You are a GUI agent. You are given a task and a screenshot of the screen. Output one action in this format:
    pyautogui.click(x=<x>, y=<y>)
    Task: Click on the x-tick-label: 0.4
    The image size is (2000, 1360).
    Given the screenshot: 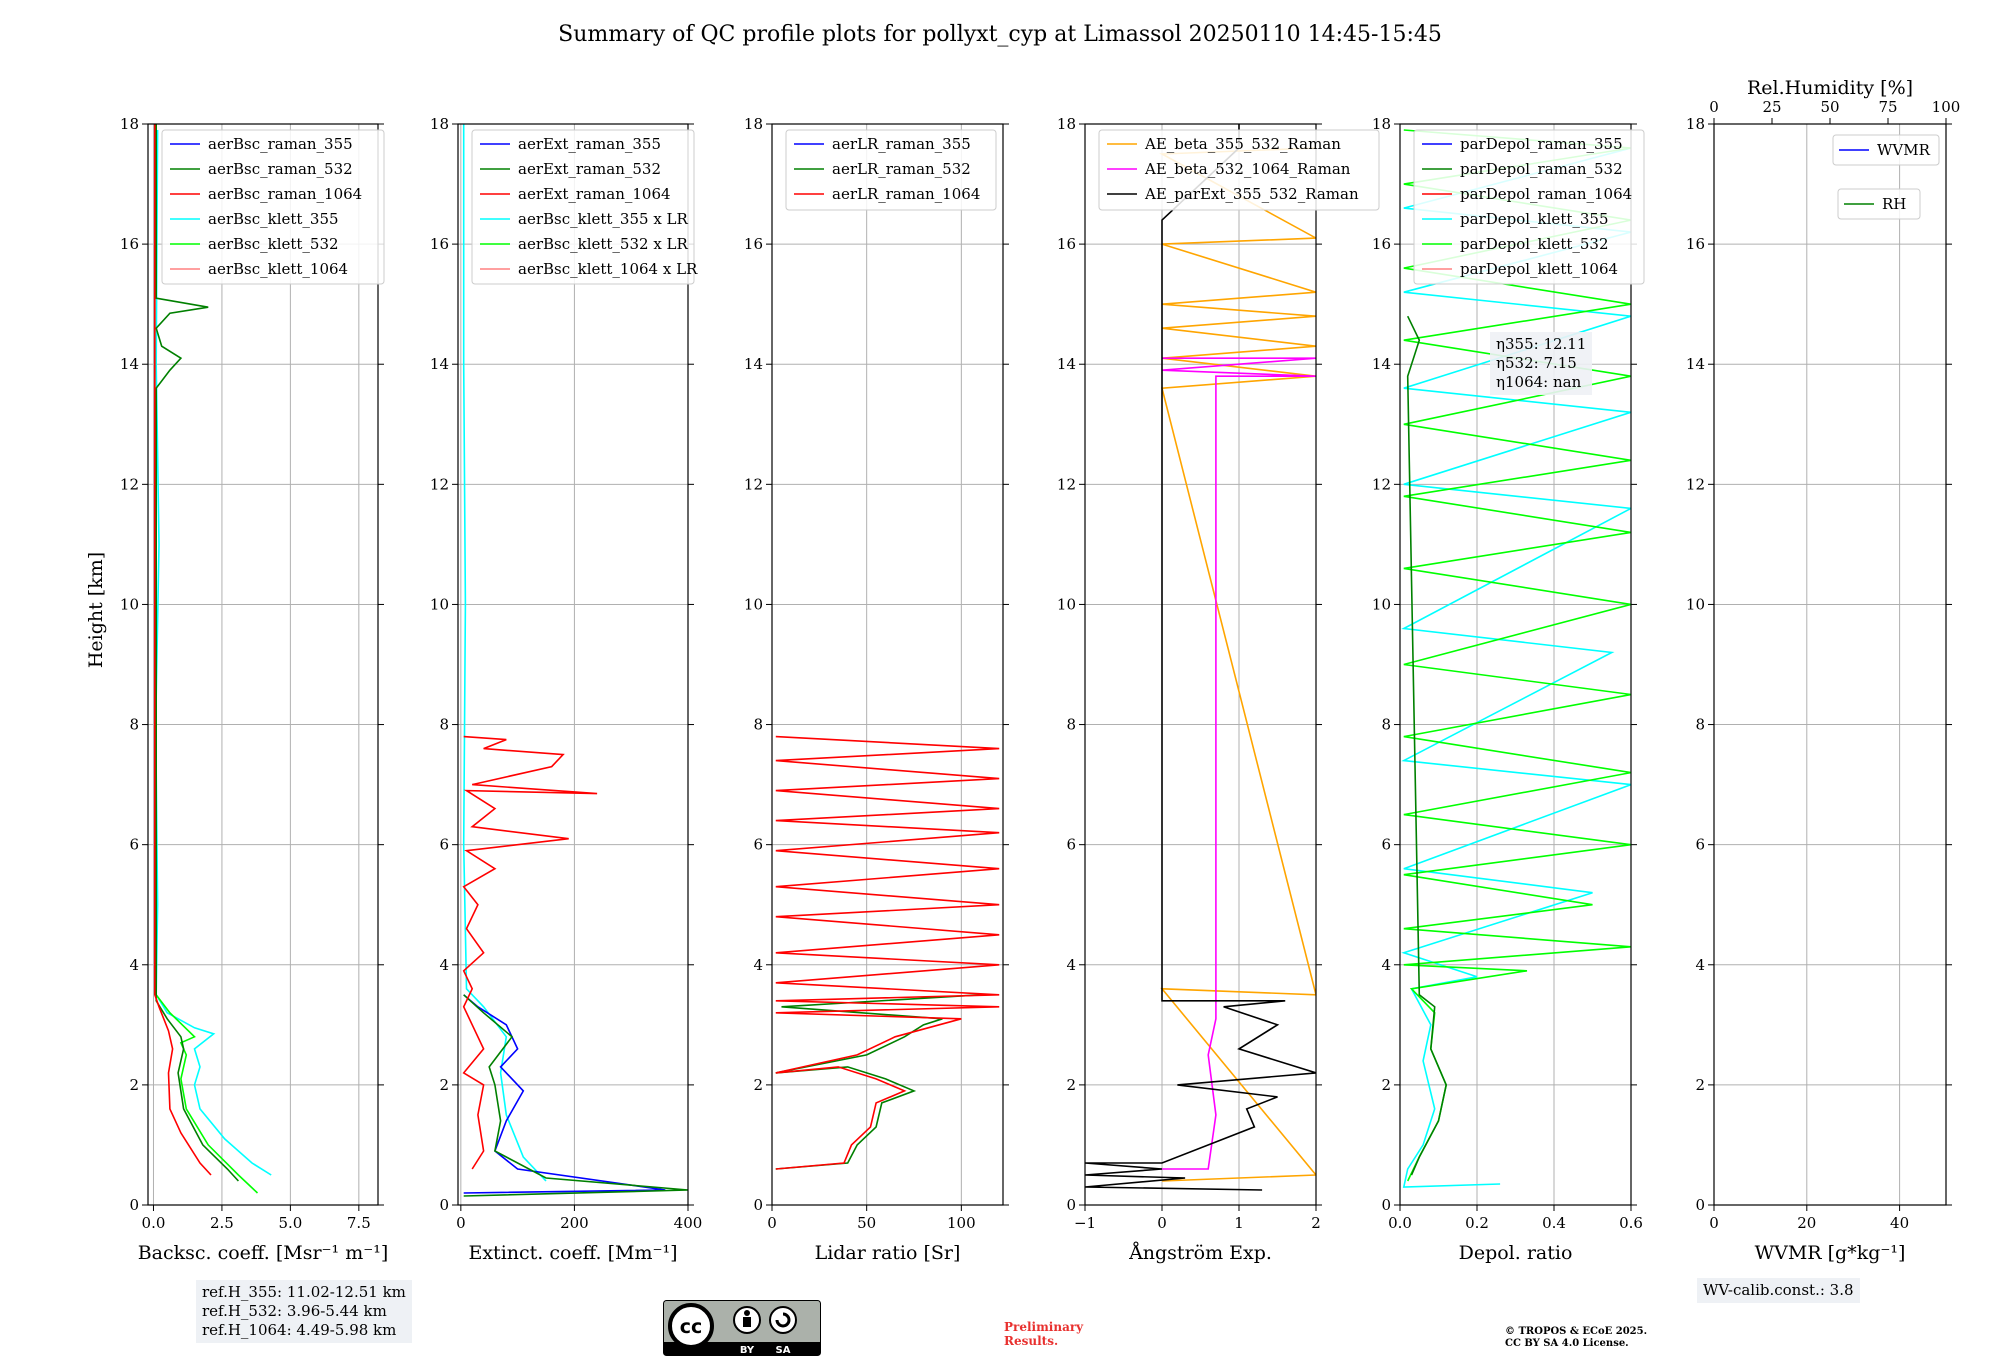 What is the action you would take?
    pyautogui.click(x=1554, y=1223)
    